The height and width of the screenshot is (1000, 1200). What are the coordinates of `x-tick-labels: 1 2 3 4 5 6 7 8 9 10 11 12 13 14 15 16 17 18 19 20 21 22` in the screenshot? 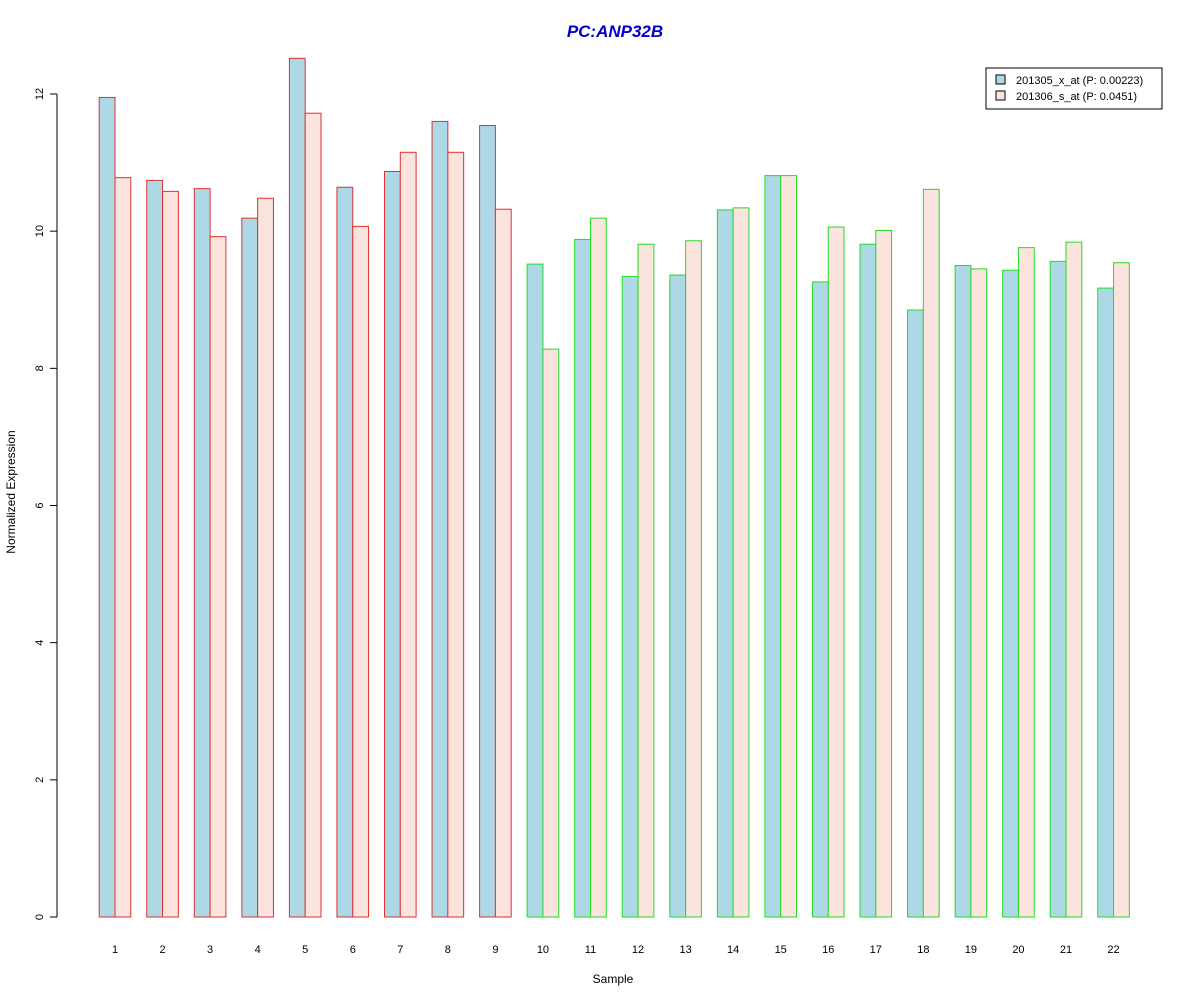 It's located at (616, 950).